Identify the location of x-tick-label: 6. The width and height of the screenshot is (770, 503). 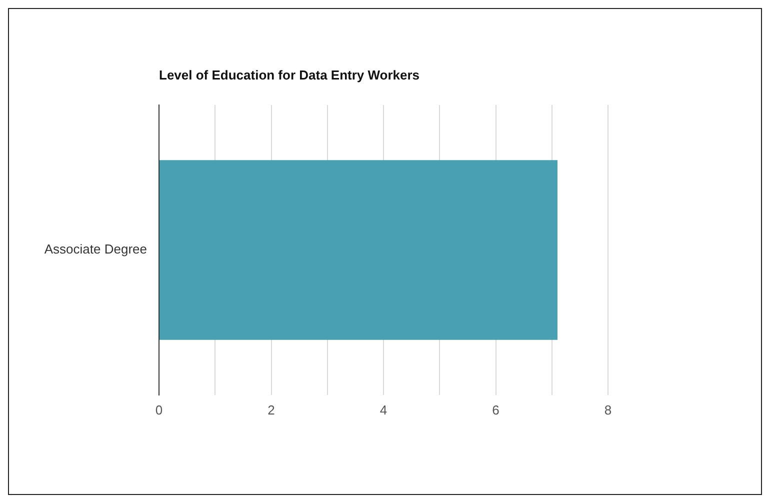
(496, 410).